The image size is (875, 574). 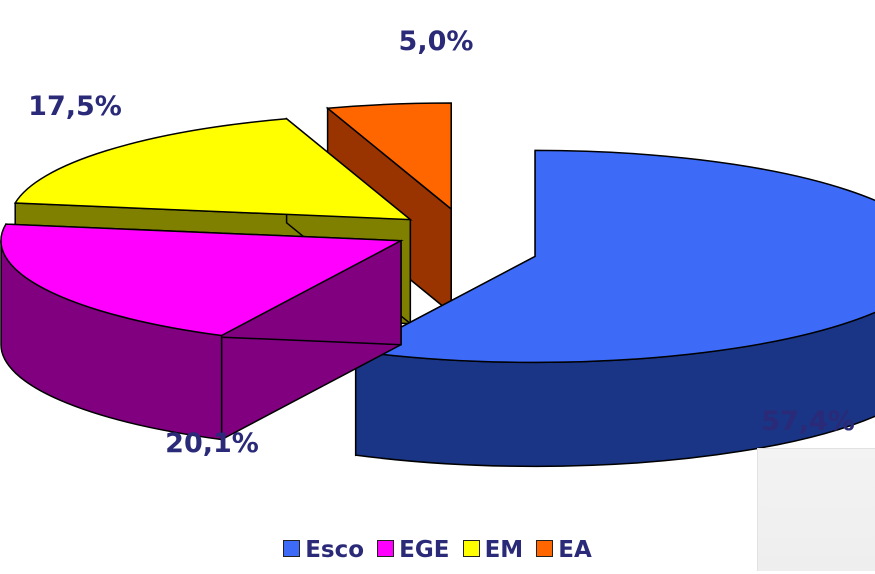 What do you see at coordinates (436, 41) in the screenshot?
I see `value-label-ea: 5,0%` at bounding box center [436, 41].